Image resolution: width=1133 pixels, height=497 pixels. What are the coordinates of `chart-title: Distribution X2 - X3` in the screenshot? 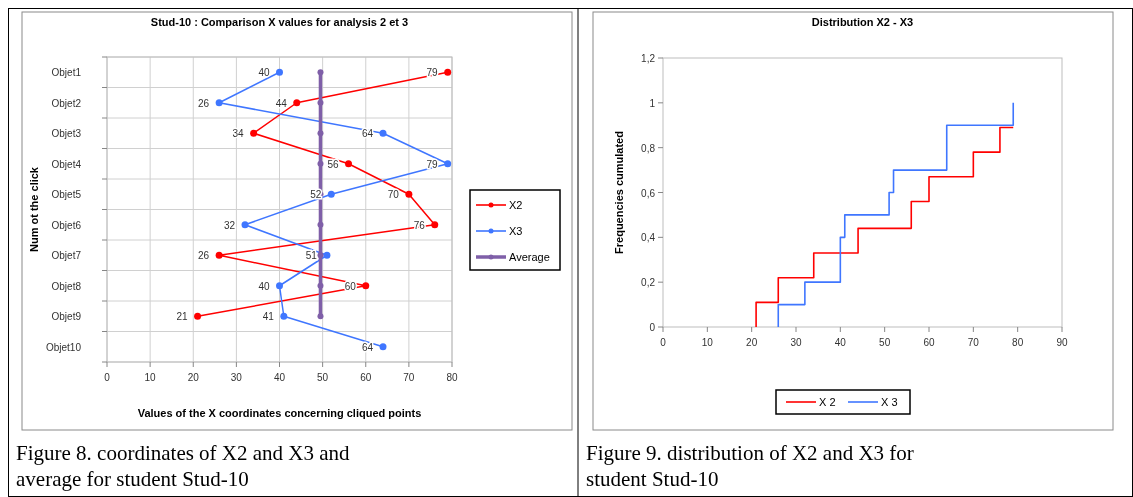 It's located at (862, 22).